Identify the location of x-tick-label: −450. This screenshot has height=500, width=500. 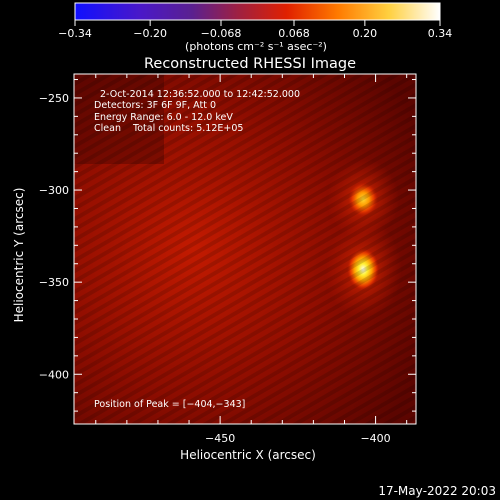
(220, 438).